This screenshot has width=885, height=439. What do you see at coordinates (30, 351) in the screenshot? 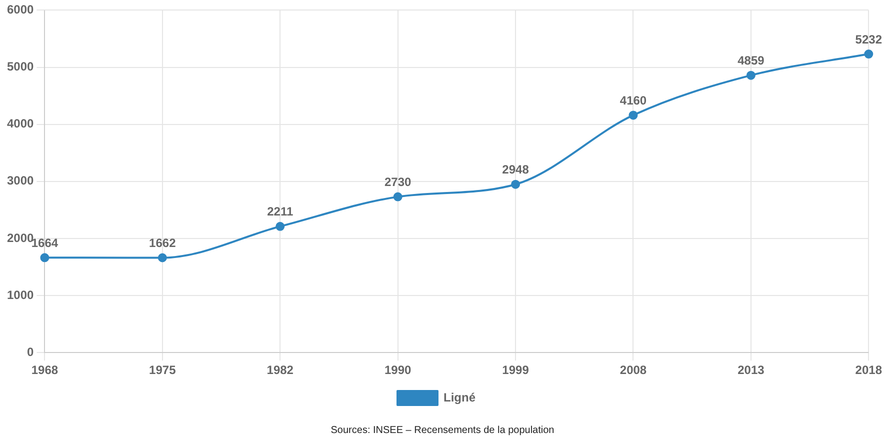
I see `y-tick-label: 0` at bounding box center [30, 351].